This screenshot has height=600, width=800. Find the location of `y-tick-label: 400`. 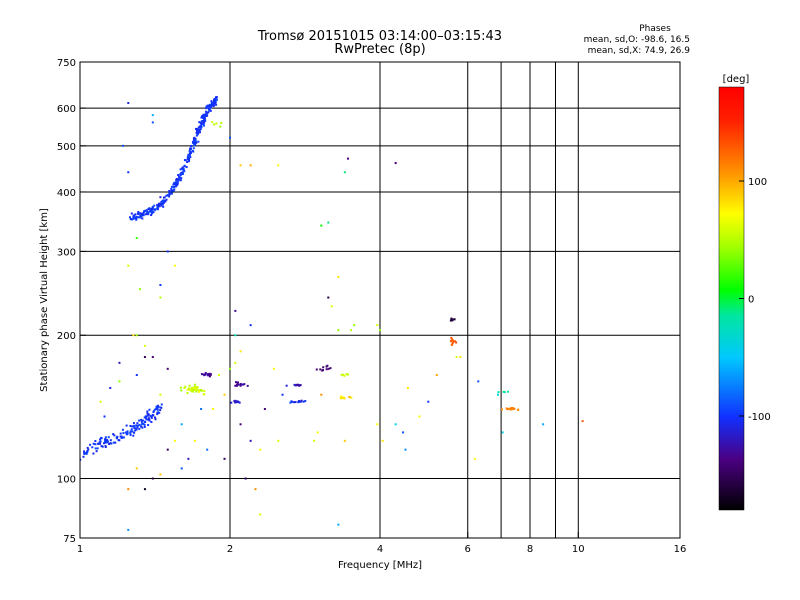

y-tick-label: 400 is located at coordinates (66, 193).